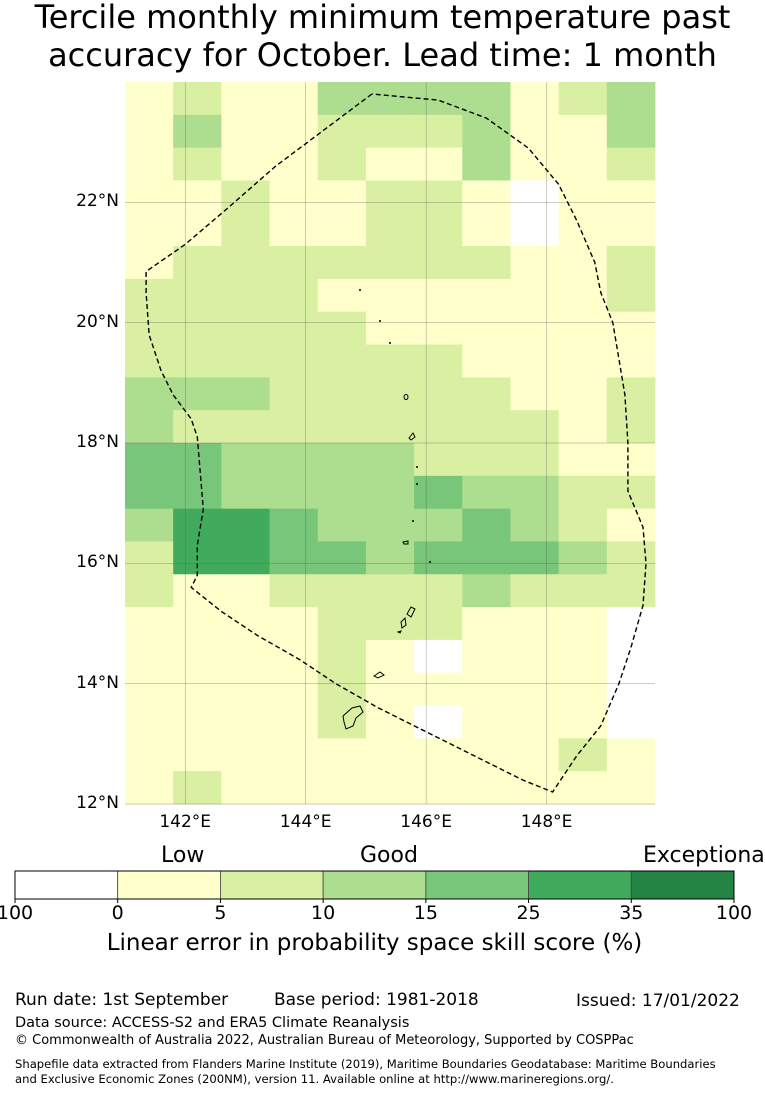 The width and height of the screenshot is (765, 1095). I want to click on latitude-label: 20°N, so click(97, 321).